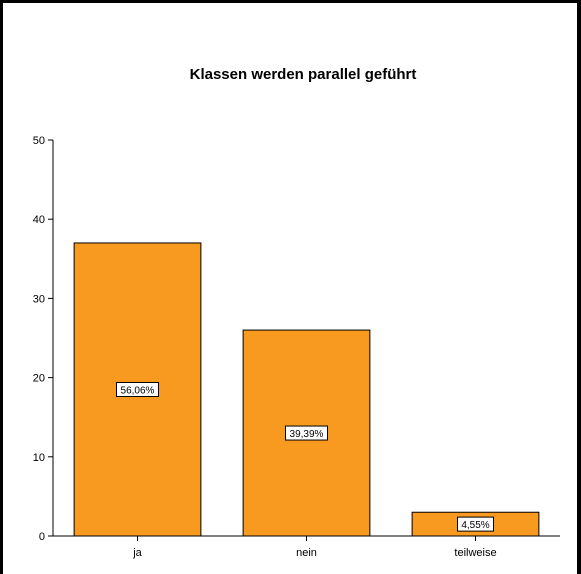  What do you see at coordinates (39, 220) in the screenshot?
I see `y-tick-label: 40` at bounding box center [39, 220].